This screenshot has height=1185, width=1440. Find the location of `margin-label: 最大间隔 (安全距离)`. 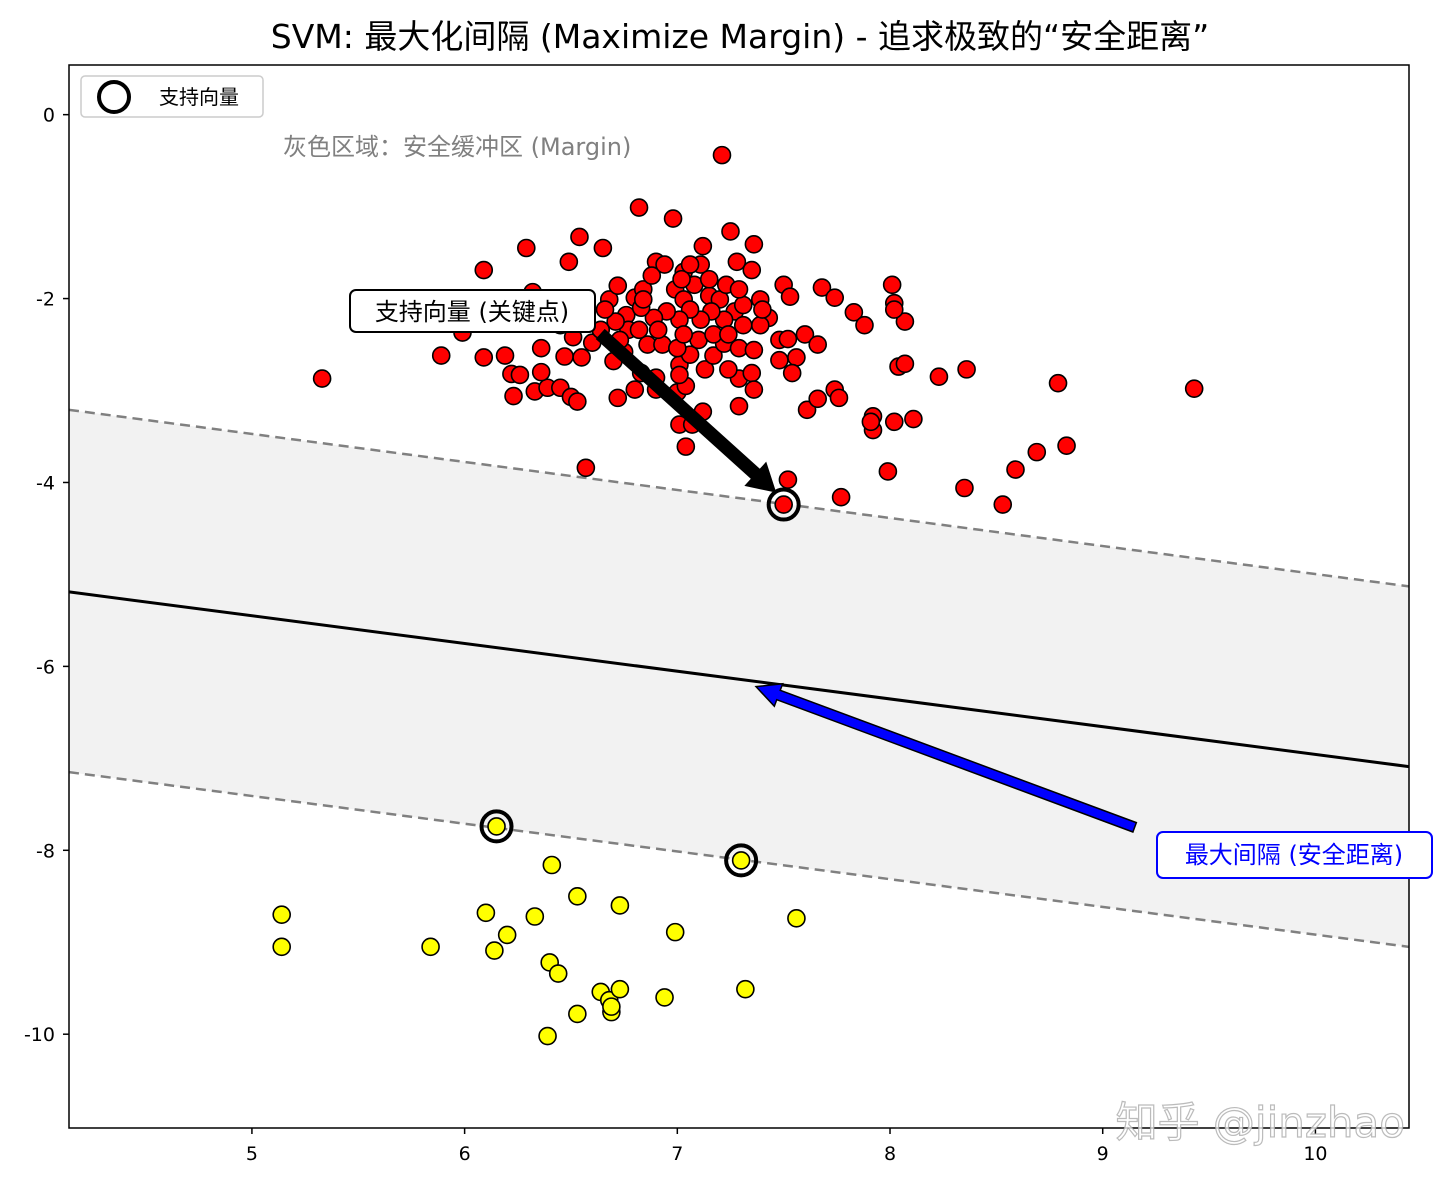

margin-label: 最大间隔 (安全距离) is located at coordinates (1294, 855).